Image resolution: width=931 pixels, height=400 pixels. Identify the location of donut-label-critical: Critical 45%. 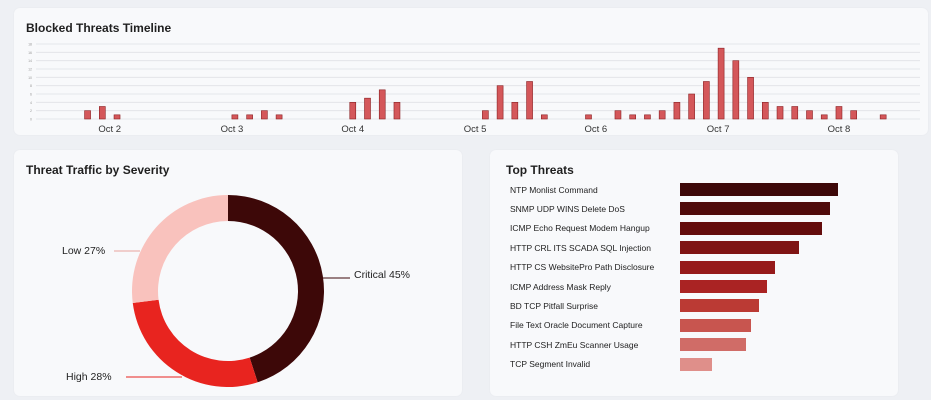
(382, 275).